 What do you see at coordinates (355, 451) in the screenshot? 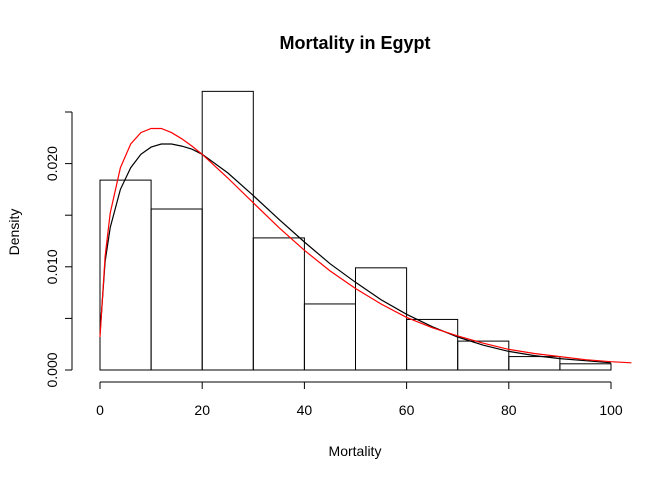
I see `x-axis-label: Mortality` at bounding box center [355, 451].